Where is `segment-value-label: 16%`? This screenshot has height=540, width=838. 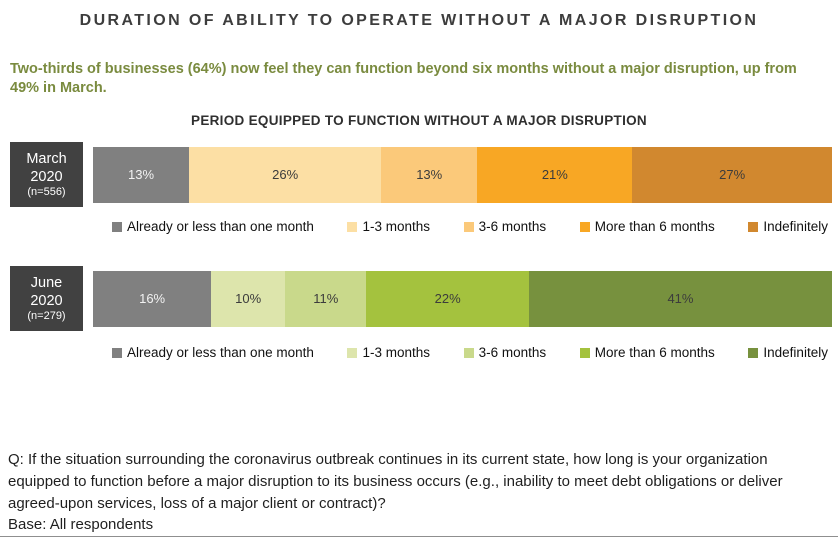
segment-value-label: 16% is located at coordinates (152, 298).